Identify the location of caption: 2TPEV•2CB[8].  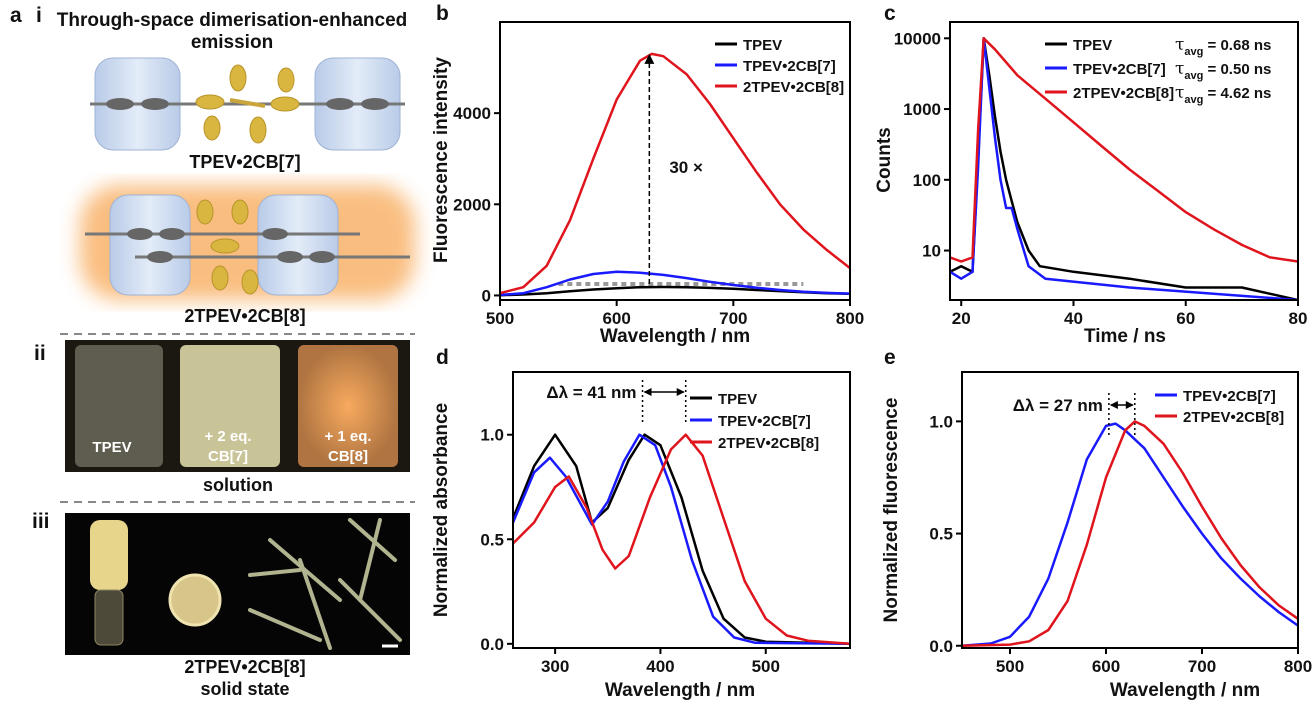
(244, 667).